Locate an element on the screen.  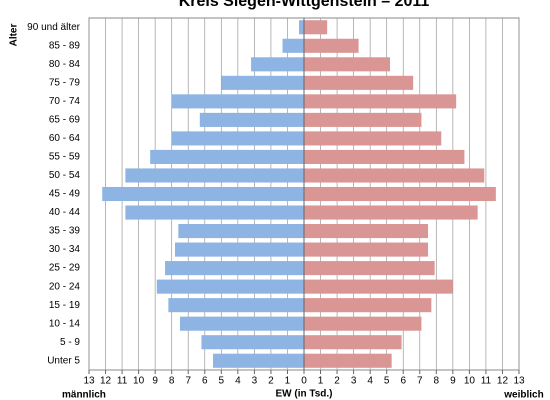
y-tick-label: 65 - 69 is located at coordinates (65, 120).